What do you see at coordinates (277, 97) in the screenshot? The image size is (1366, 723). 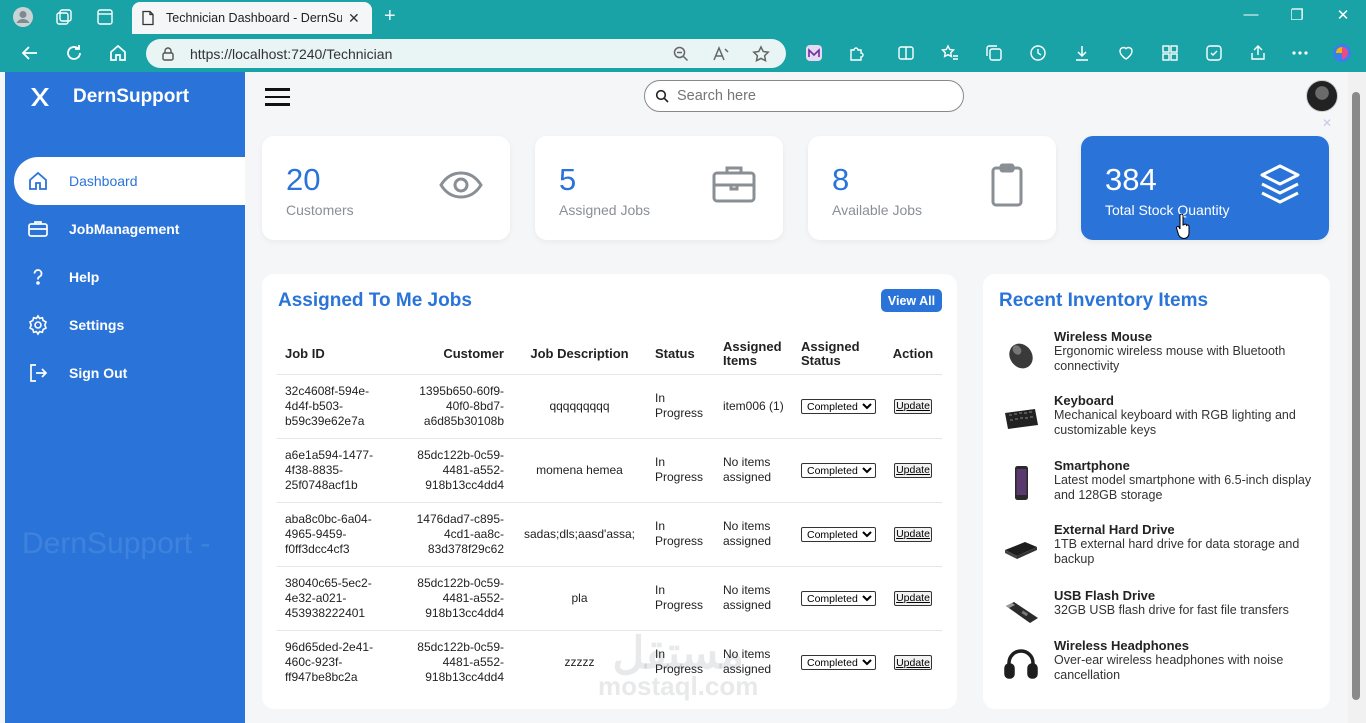 I see `menu-toggle-icon` at bounding box center [277, 97].